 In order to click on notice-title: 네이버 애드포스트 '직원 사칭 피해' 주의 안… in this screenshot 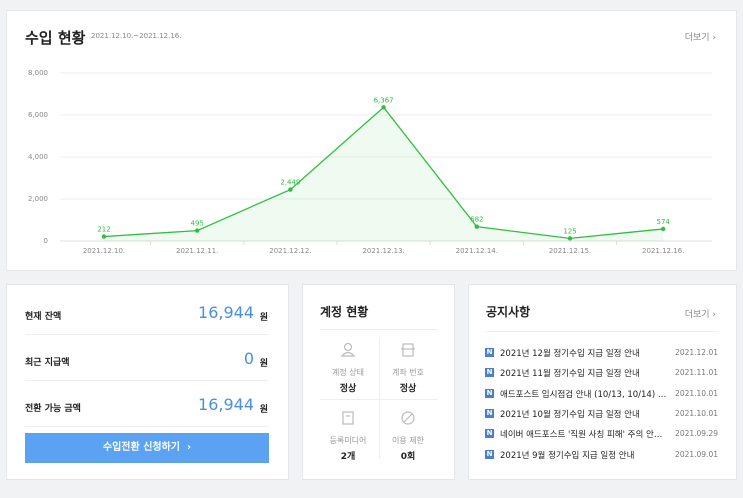, I will do `click(581, 435)`.